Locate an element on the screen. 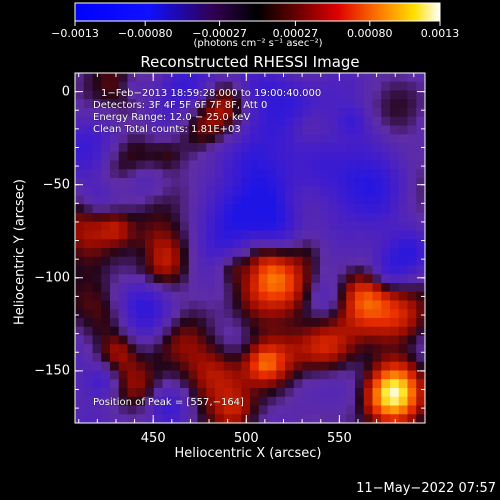  colorbar-tick-label: −0.00027 is located at coordinates (219, 33).